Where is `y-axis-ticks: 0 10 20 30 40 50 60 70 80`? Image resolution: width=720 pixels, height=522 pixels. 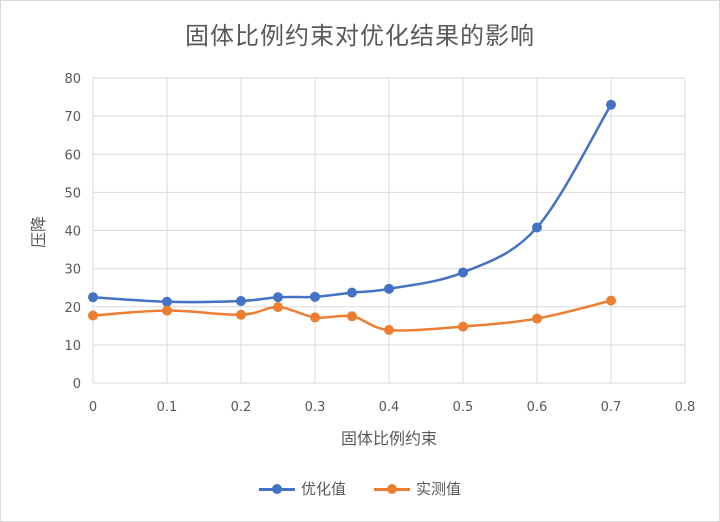
y-axis-ticks: 0 10 20 30 40 50 60 70 80 is located at coordinates (72, 232).